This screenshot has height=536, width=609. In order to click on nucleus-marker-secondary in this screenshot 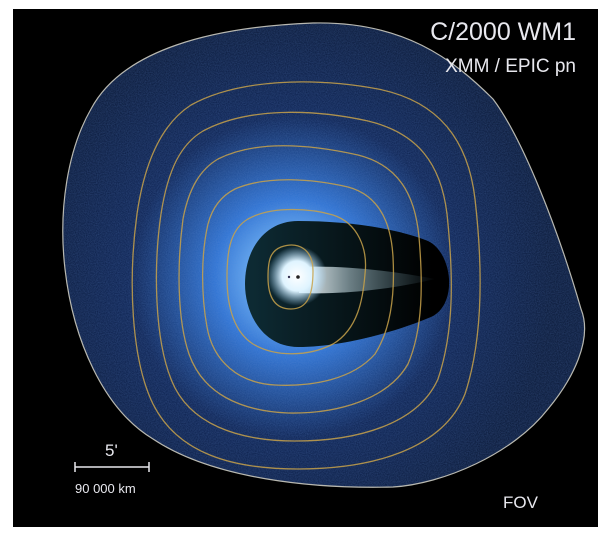, I will do `click(289, 277)`.